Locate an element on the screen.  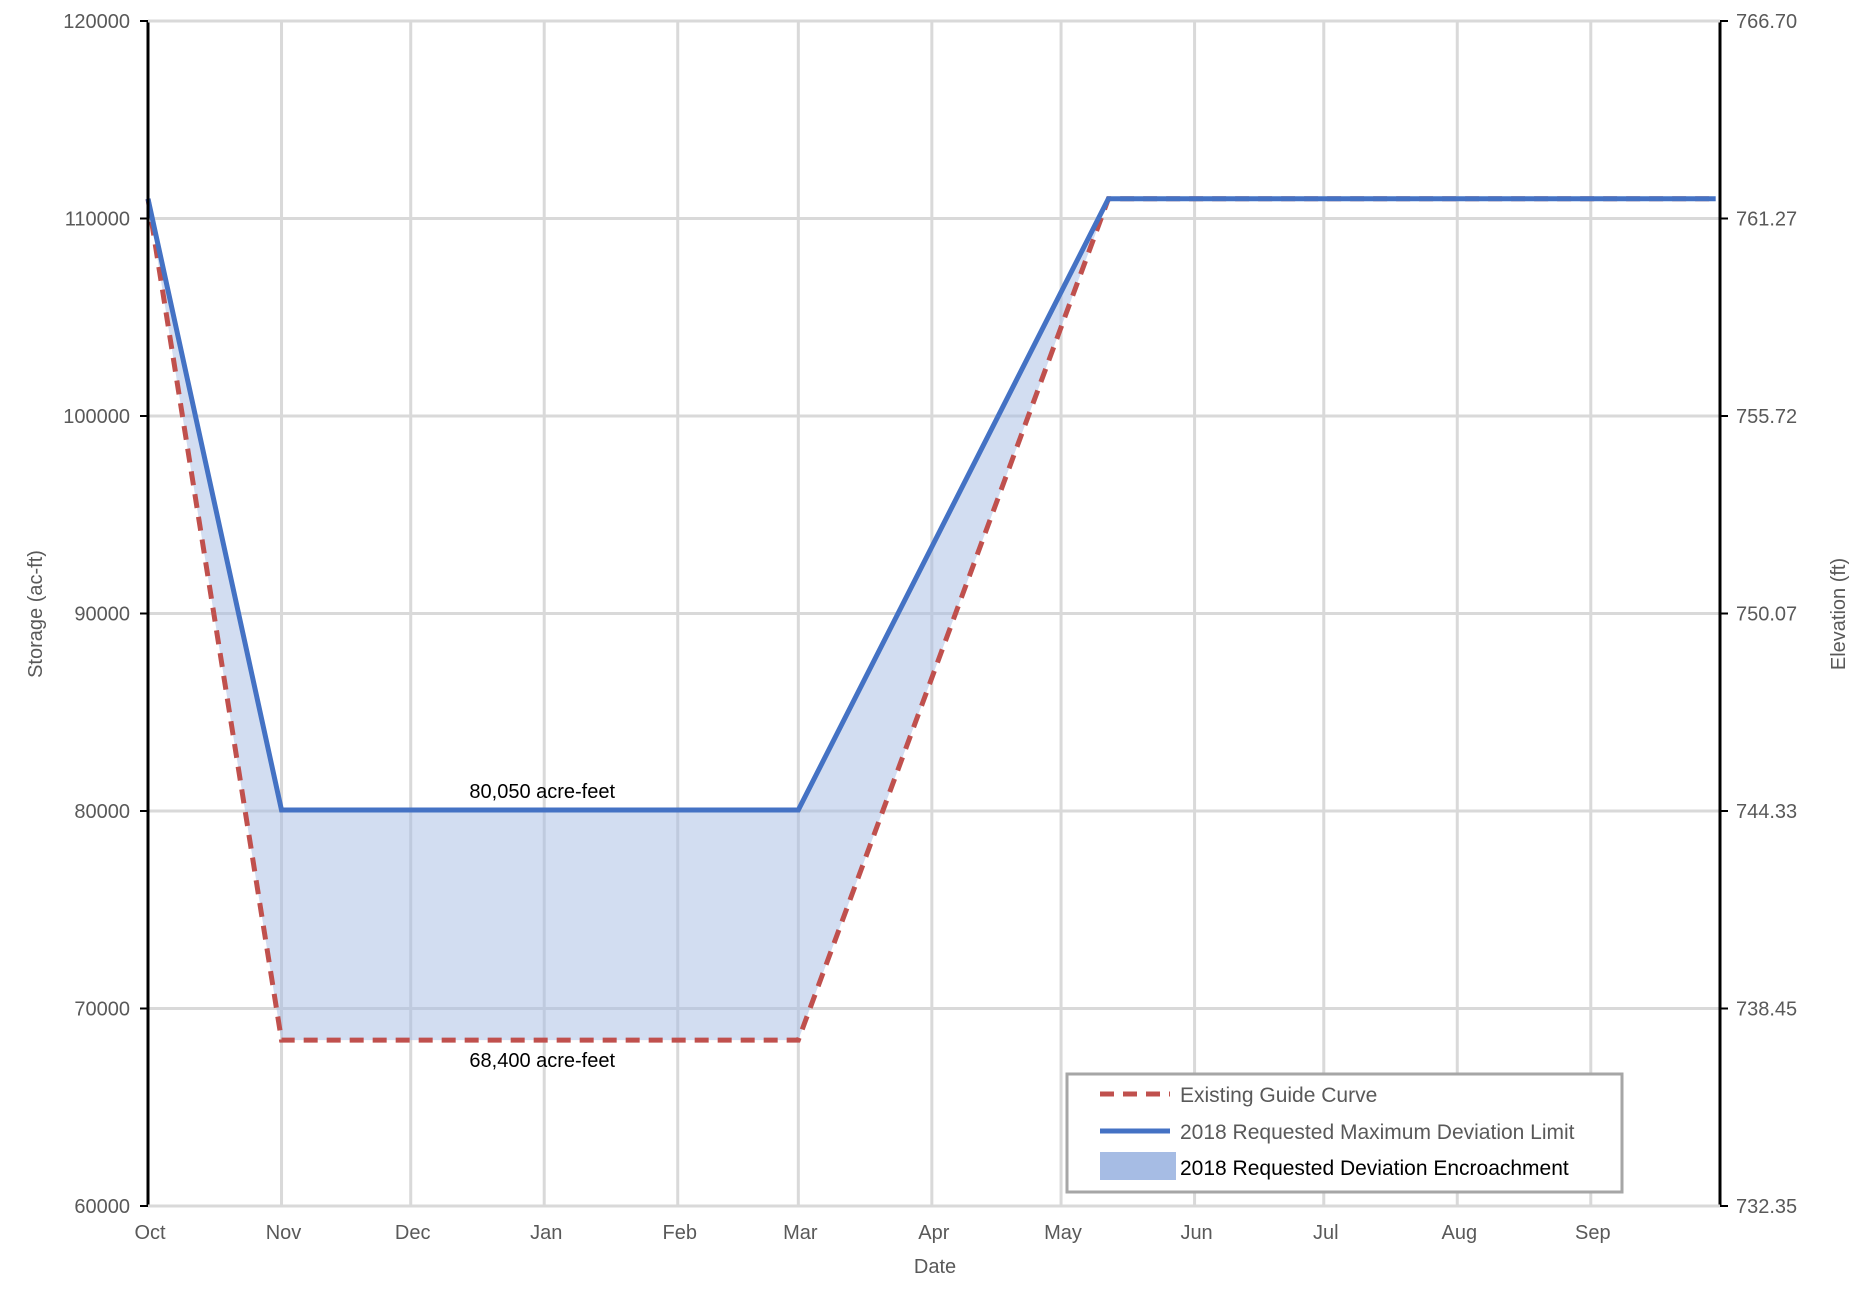
y2-tick-label: 750.07 is located at coordinates (1766, 615).